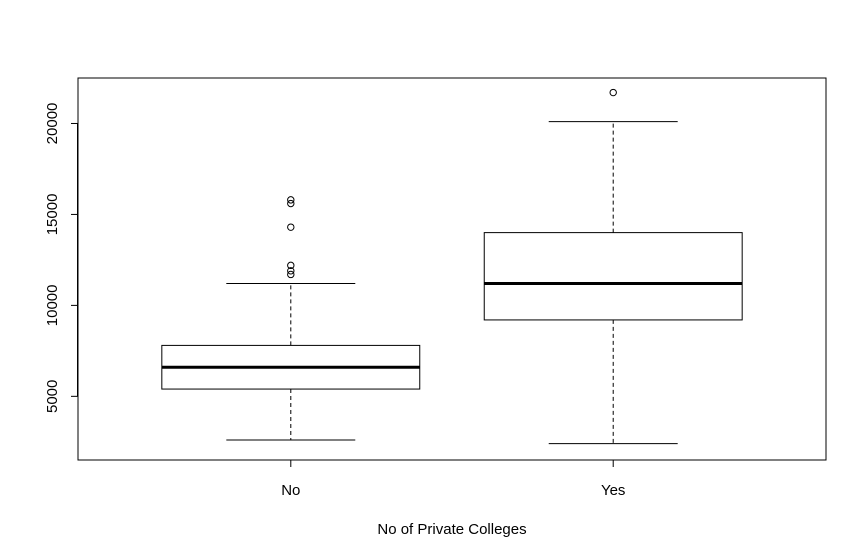 This screenshot has height=558, width=867. I want to click on y-tick-label: 5000, so click(52, 396).